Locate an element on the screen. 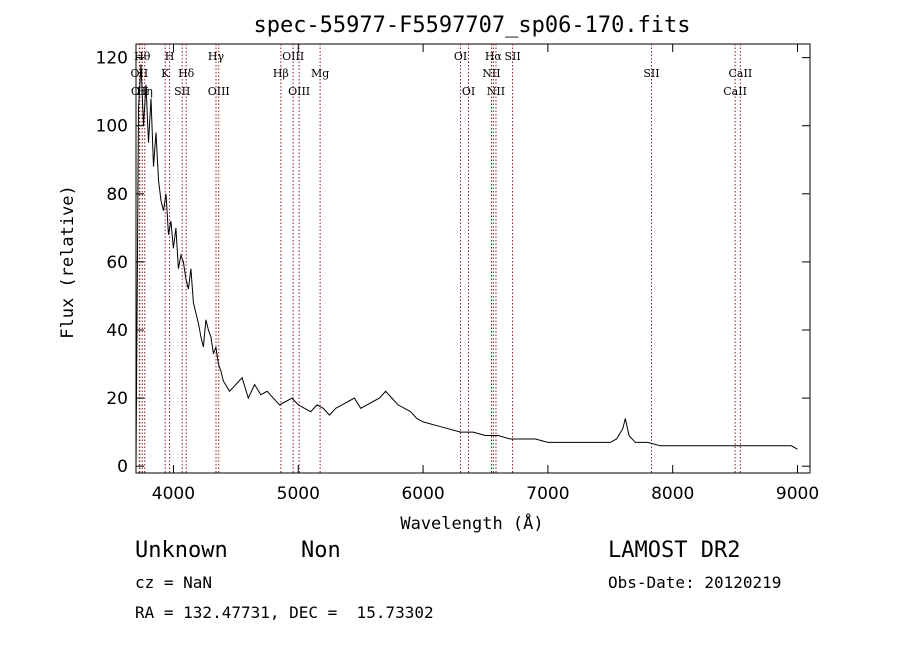 The height and width of the screenshot is (649, 900). emission-line-label: K is located at coordinates (165, 73).